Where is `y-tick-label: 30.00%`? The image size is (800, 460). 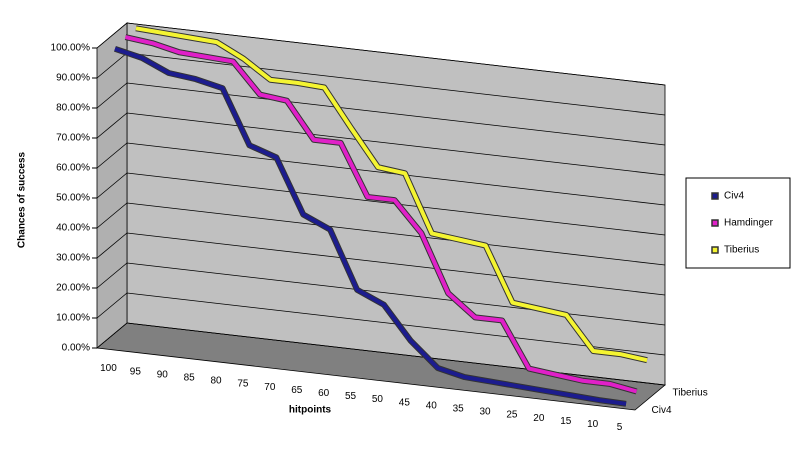 y-tick-label: 30.00% is located at coordinates (73, 258).